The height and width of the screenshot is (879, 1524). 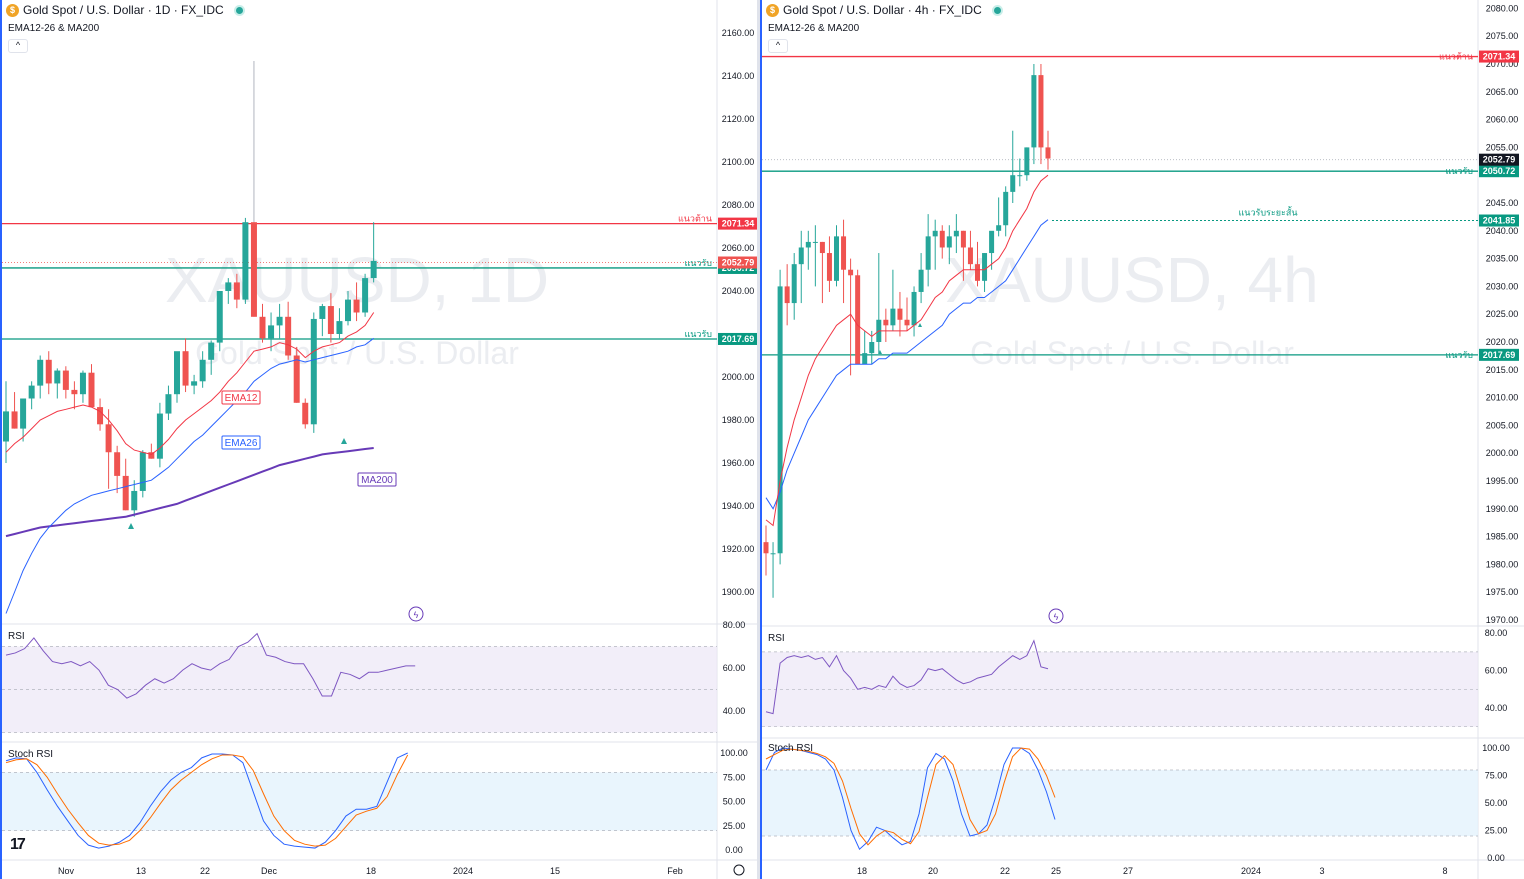 I want to click on price-axis-label: 1960.00, so click(x=738, y=463).